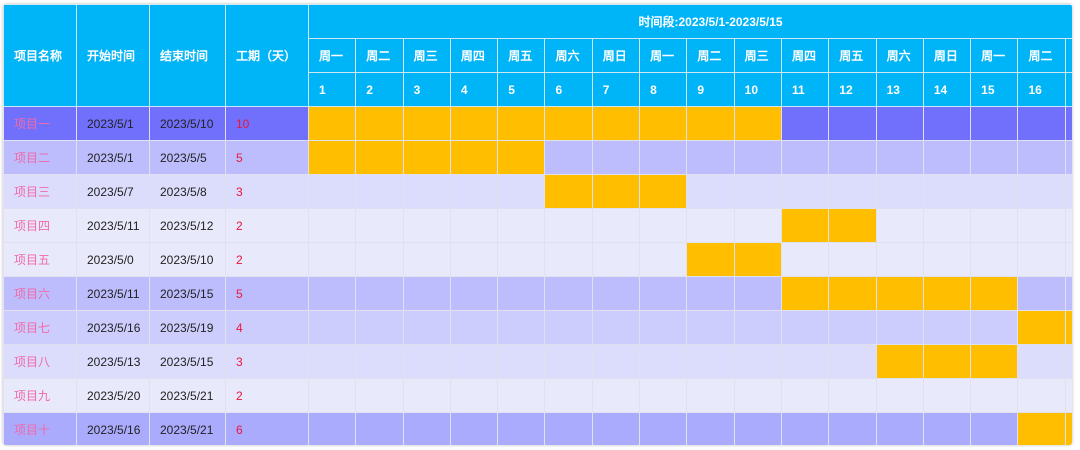 The height and width of the screenshot is (450, 1080). Describe the element at coordinates (332, 89) in the screenshot. I see `day-header: 1` at that location.